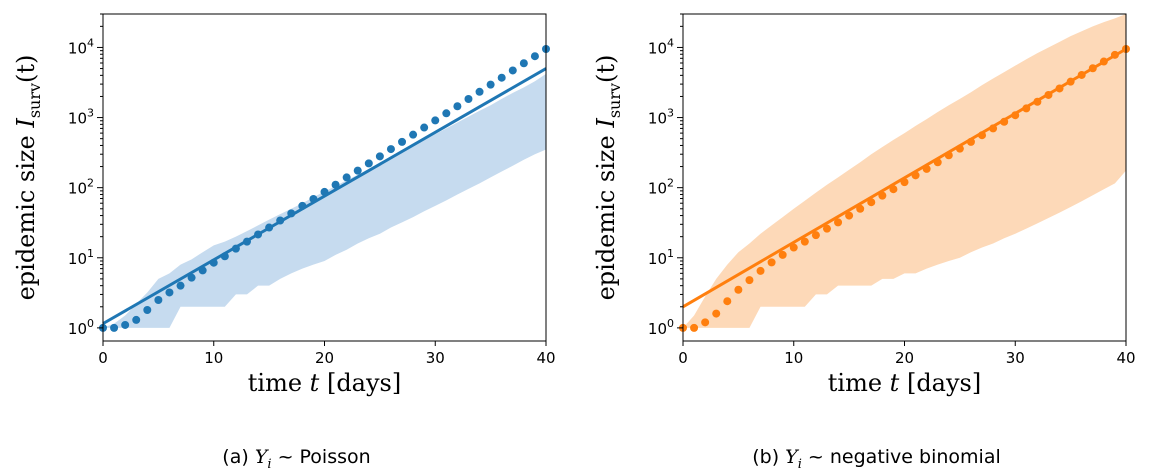 This screenshot has width=1160, height=473. Describe the element at coordinates (90, 42) in the screenshot. I see `y-tick-exponent: 4` at that location.